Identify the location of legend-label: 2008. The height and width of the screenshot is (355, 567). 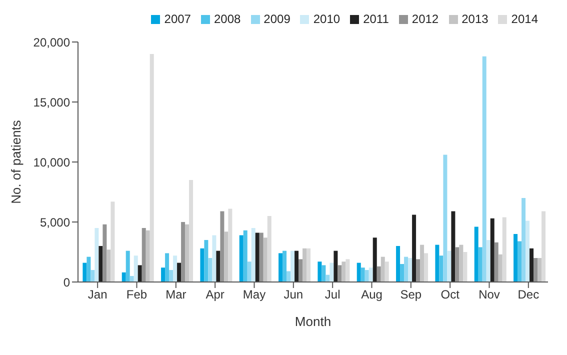
(227, 19).